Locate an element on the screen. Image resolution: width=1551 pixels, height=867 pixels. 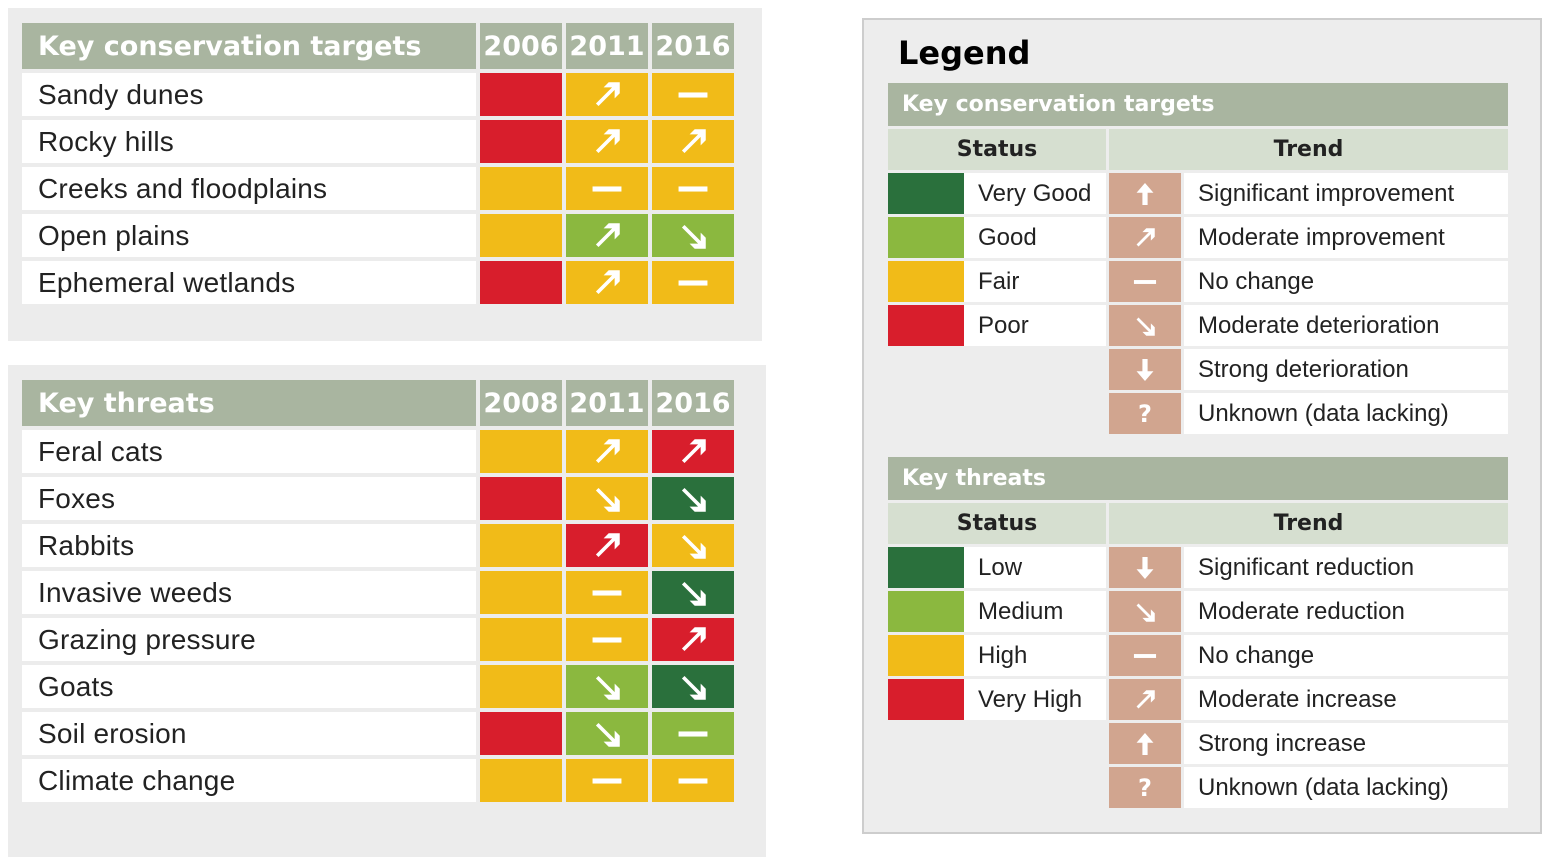
threat-name: Invasive weeds is located at coordinates (251, 594).